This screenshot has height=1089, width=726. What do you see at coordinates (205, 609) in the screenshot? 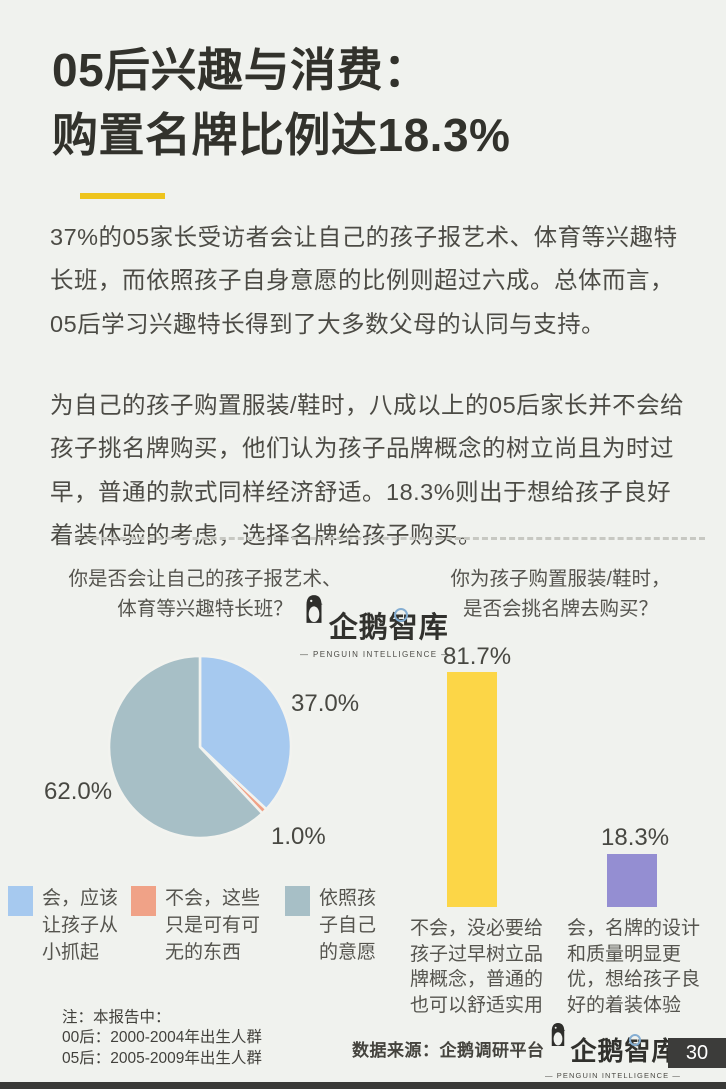
I see `pie-title-line-2: 体育等兴趣特长班？` at bounding box center [205, 609].